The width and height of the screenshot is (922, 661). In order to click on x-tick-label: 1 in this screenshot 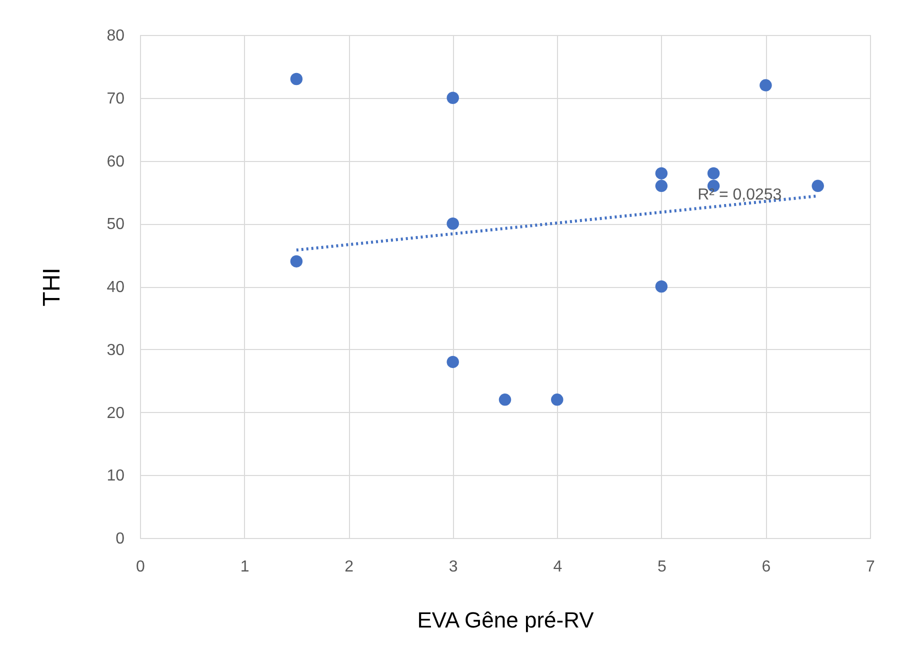, I will do `click(245, 567)`.